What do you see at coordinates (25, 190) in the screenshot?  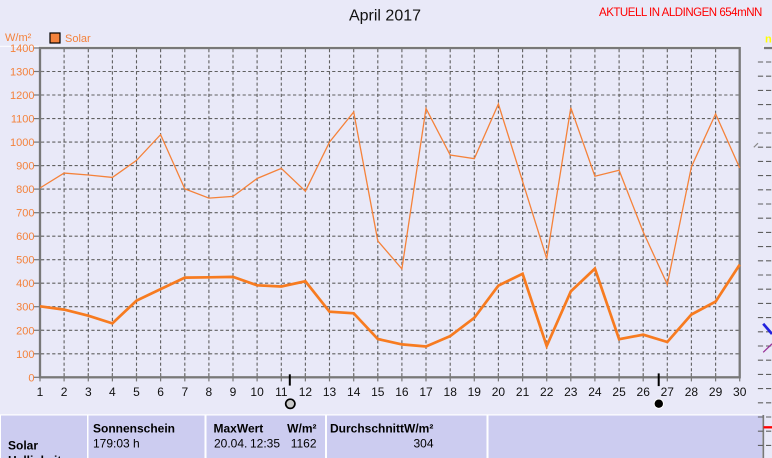 I see `svg-text: 800` at bounding box center [25, 190].